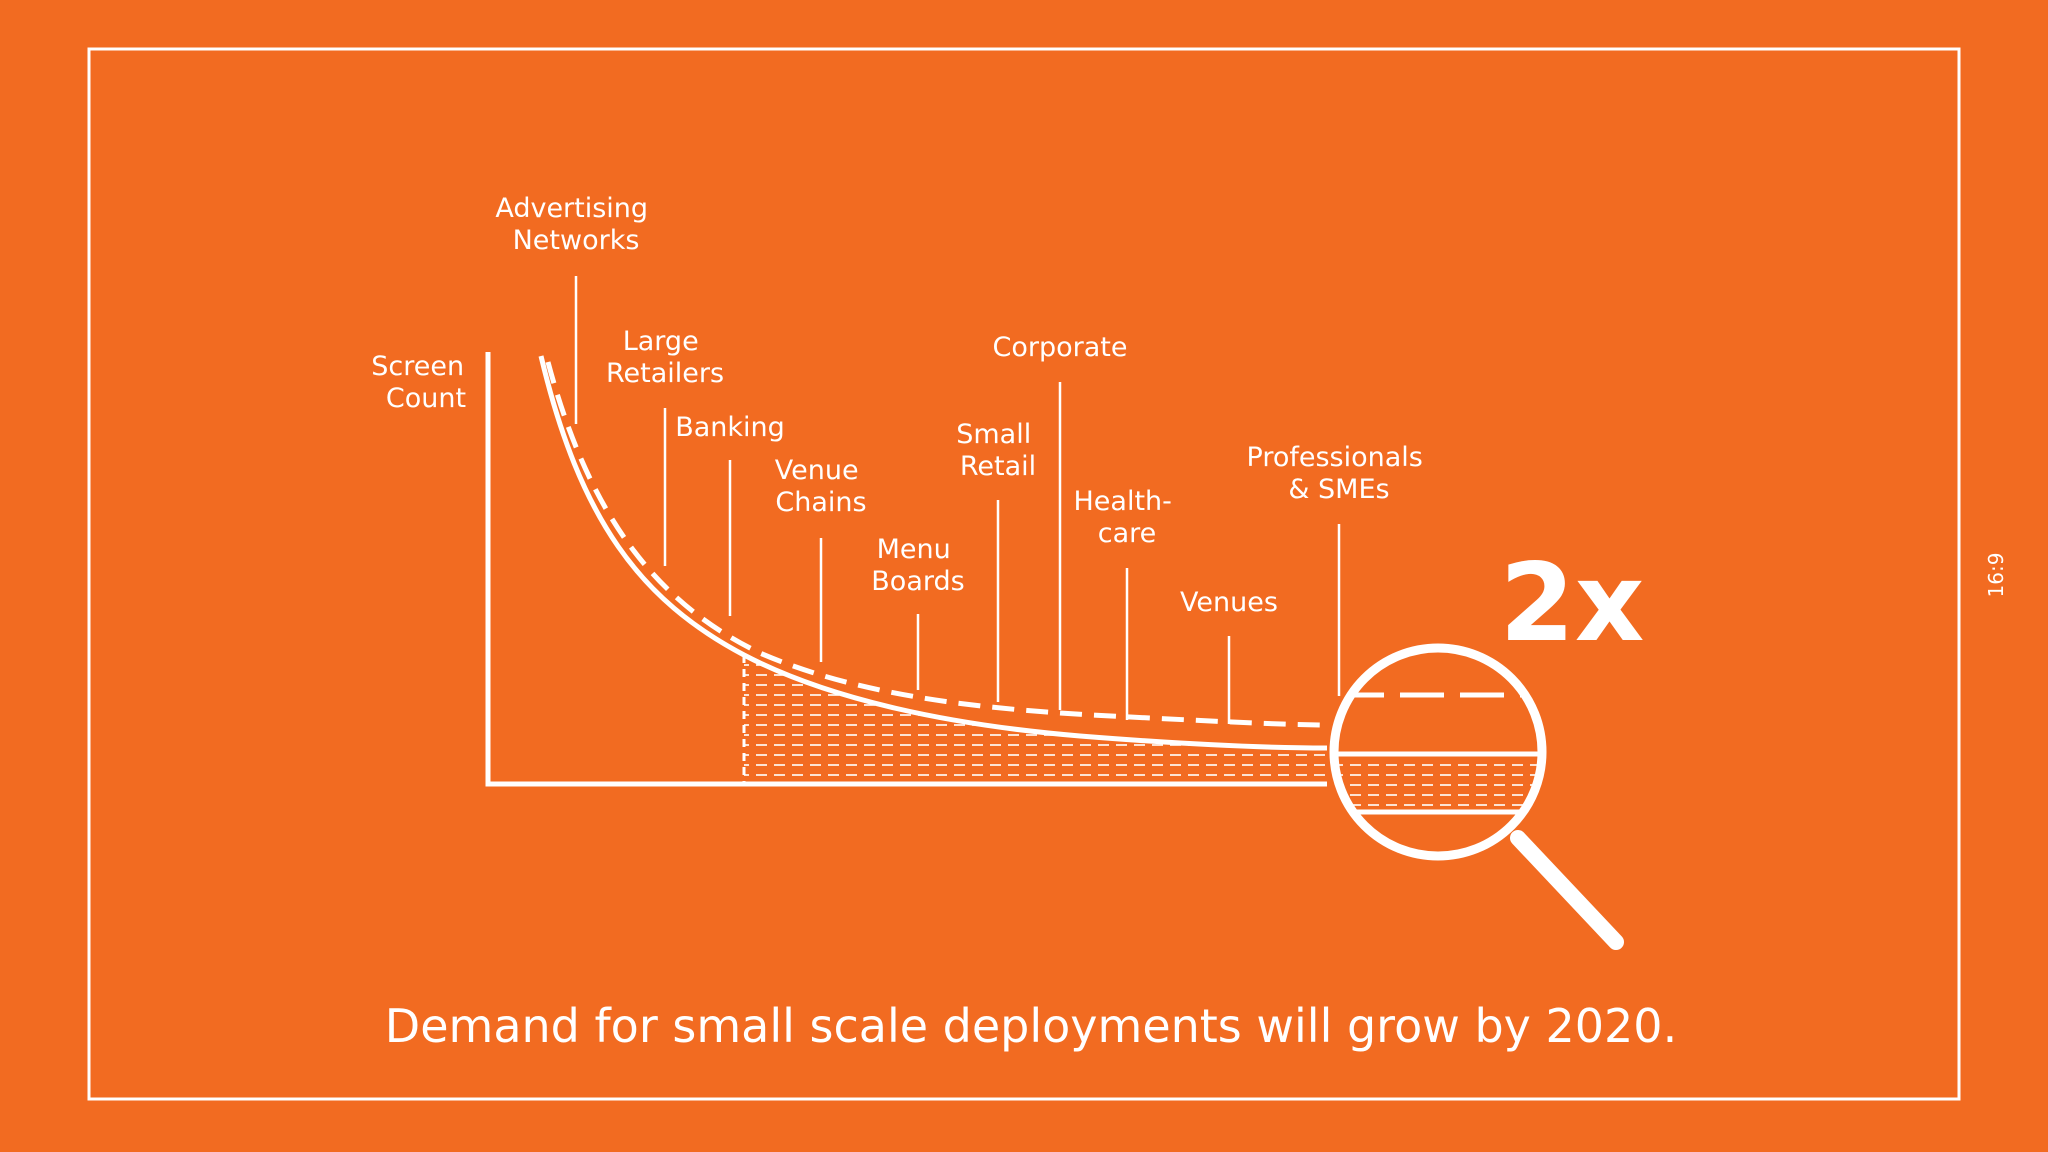  I want to click on label-line: Boards, so click(917, 581).